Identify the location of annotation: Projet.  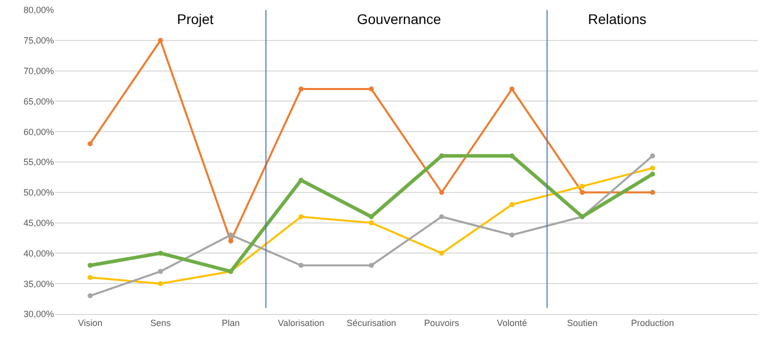
(195, 19).